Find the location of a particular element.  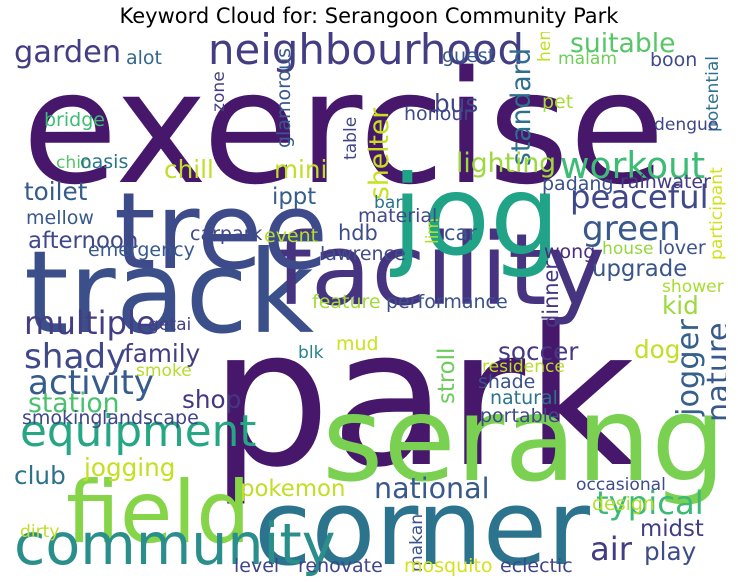

word-track: track is located at coordinates (169, 292).